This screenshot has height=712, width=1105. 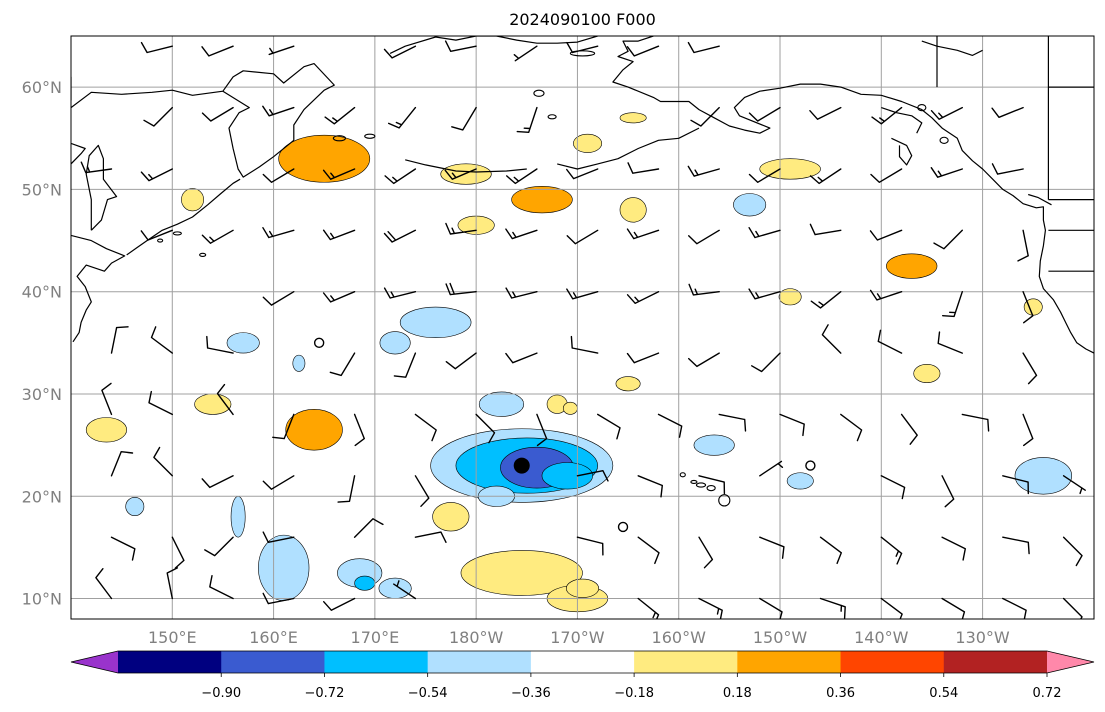 What do you see at coordinates (325, 693) in the screenshot?
I see `colorbar-tick-label: −0.72` at bounding box center [325, 693].